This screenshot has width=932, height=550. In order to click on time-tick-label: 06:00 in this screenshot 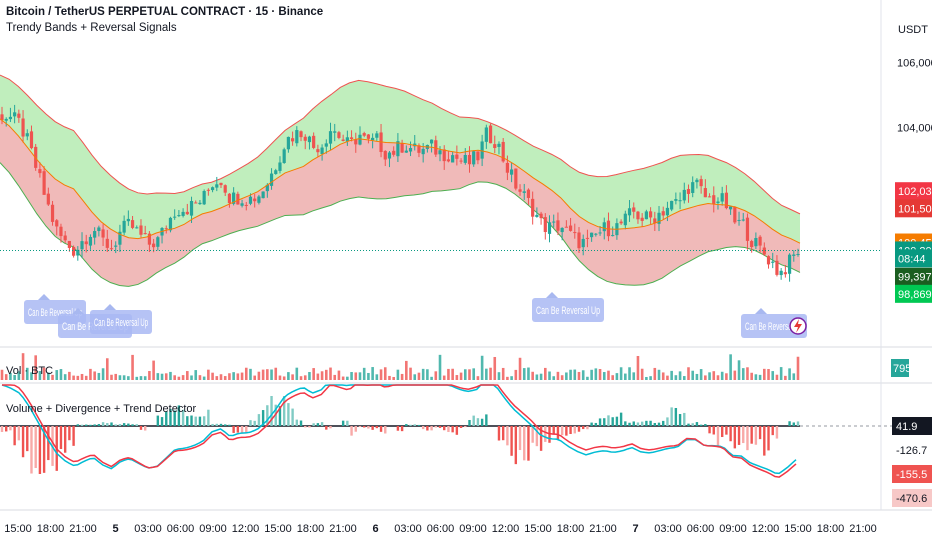, I will do `click(181, 529)`.